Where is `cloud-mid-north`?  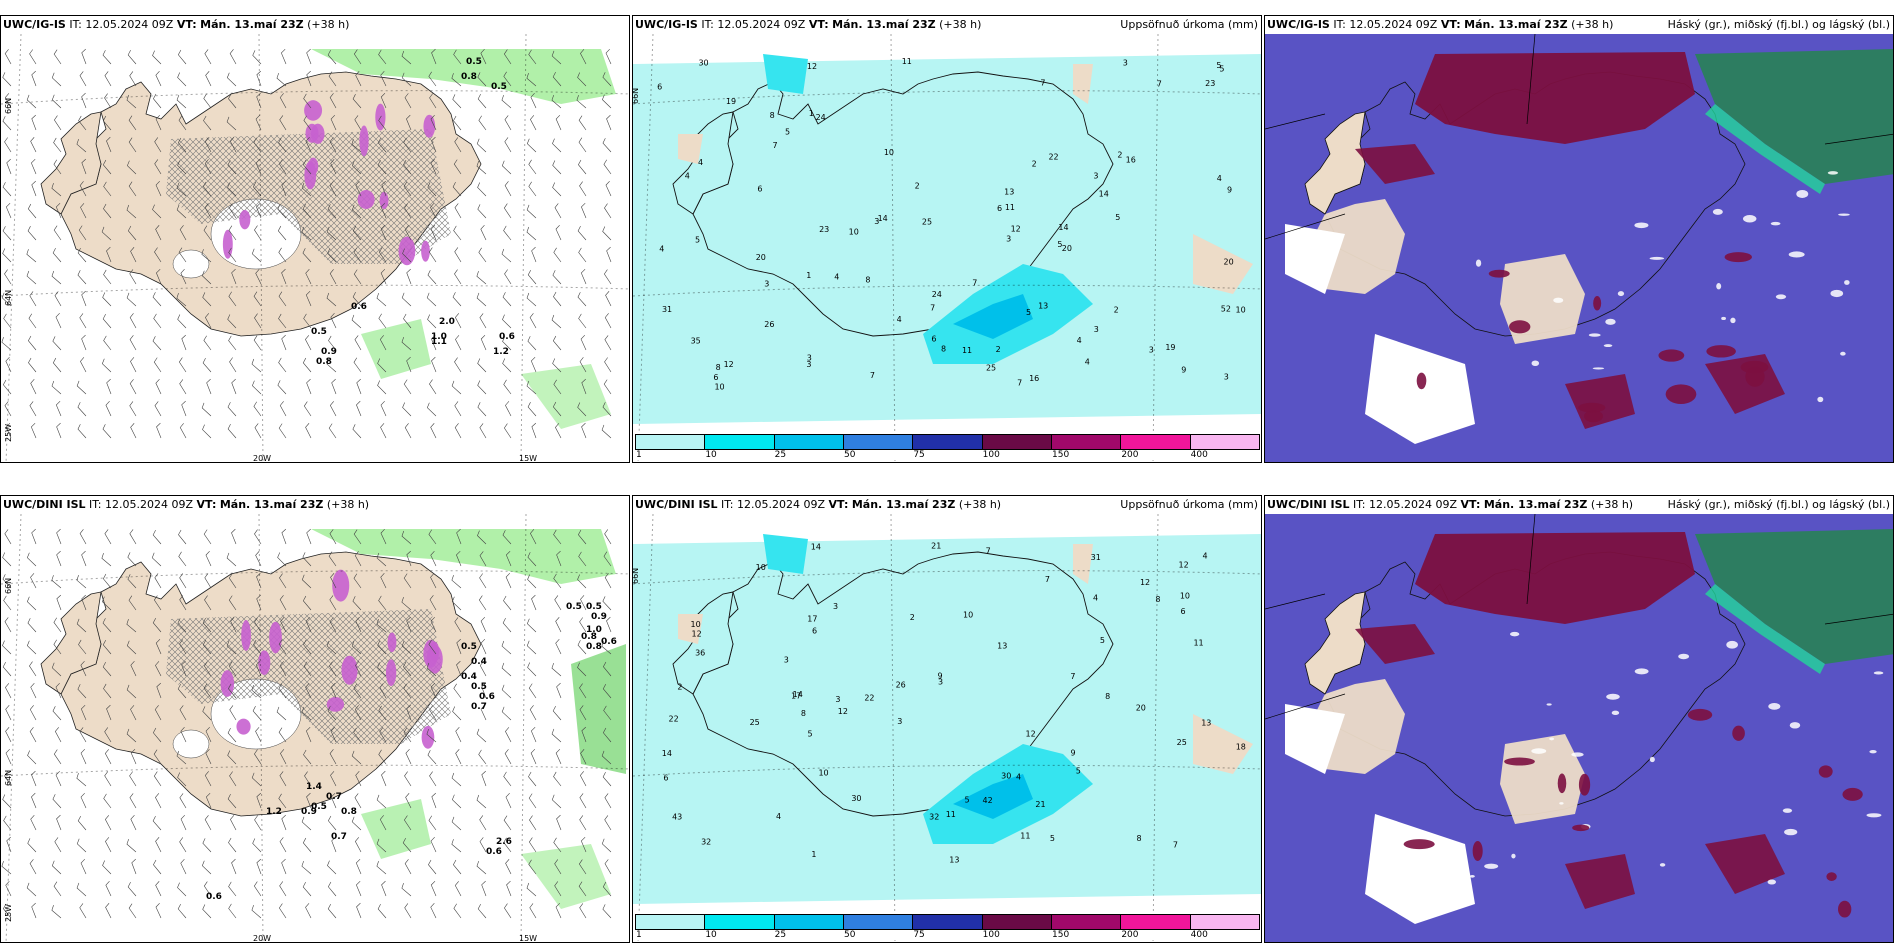
cloud-mid-north is located at coordinates (1555, 578).